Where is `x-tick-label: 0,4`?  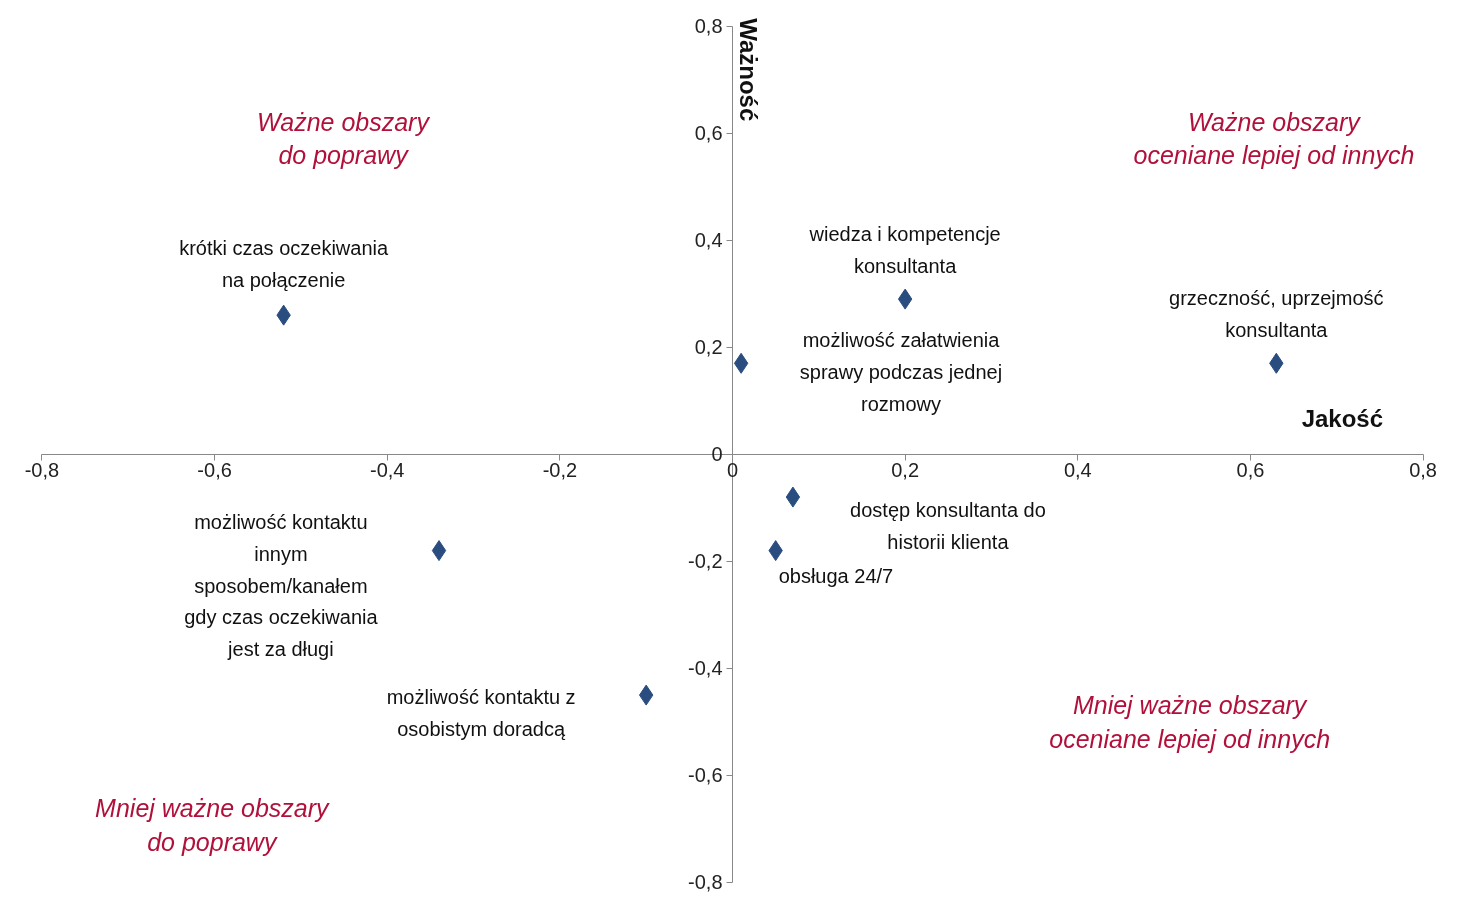 x-tick-label: 0,4 is located at coordinates (1077, 470).